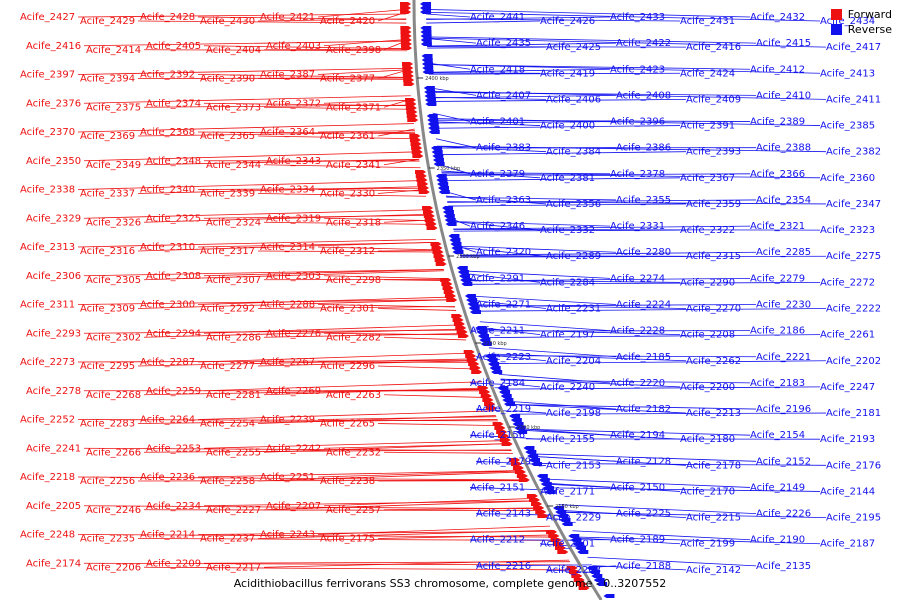  Describe the element at coordinates (347, 194) in the screenshot. I see `forward-gene-label: Acife_2330` at that location.